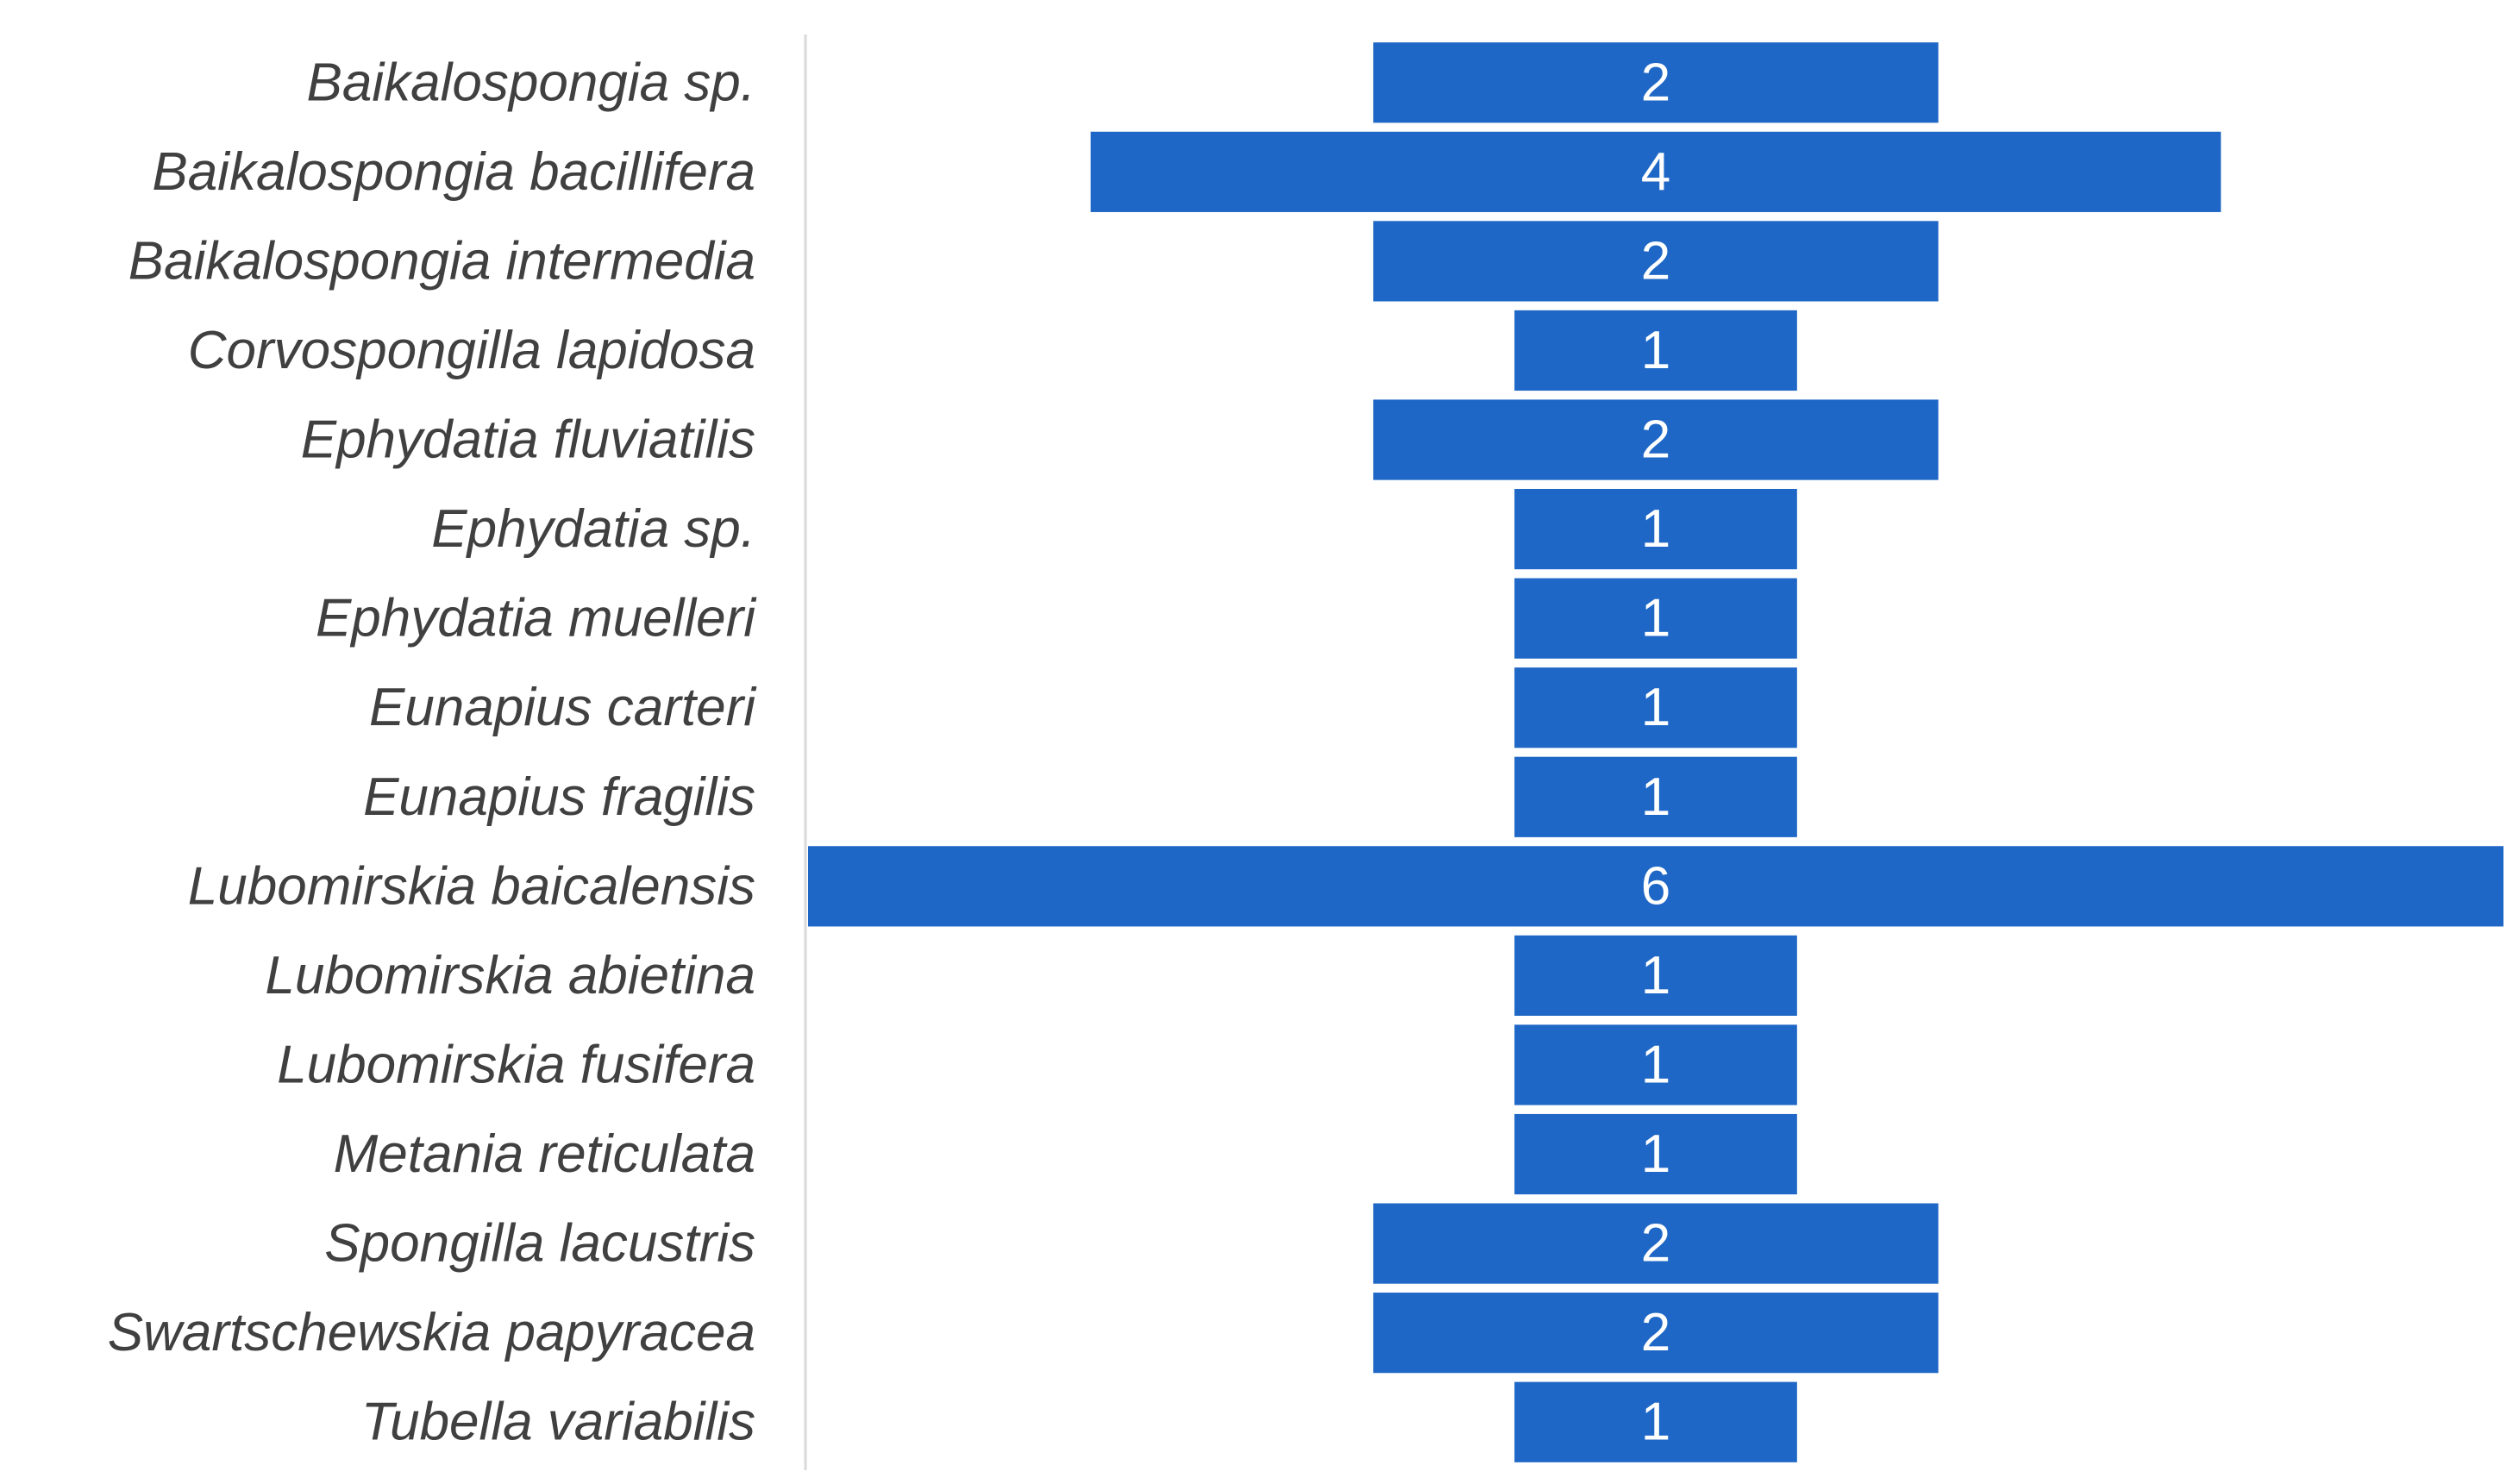 The width and height of the screenshot is (2519, 1484). Describe the element at coordinates (453, 172) in the screenshot. I see `category-label-2: Baikalospongia bacillifera` at that location.